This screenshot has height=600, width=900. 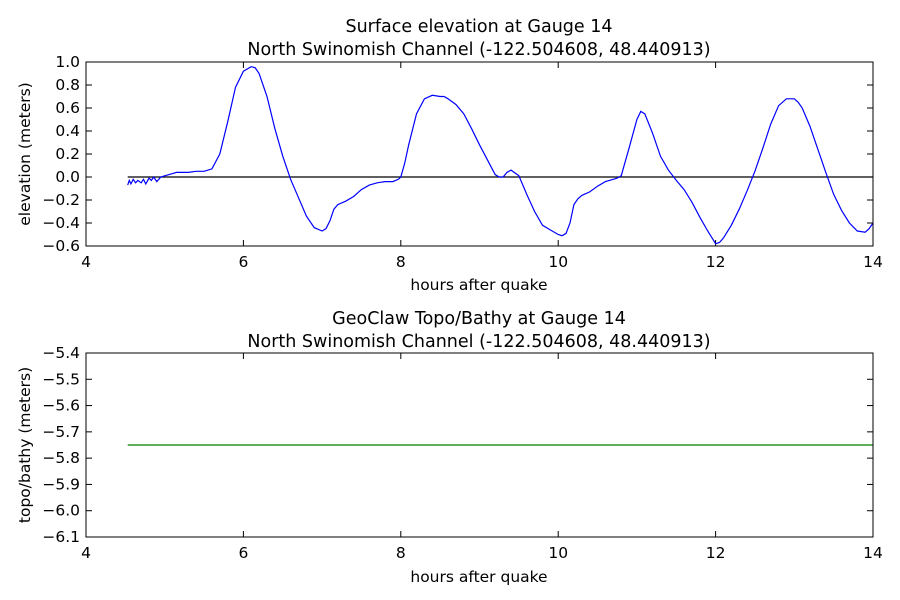 I want to click on bathy-x-tick-label: 6, so click(x=243, y=553).